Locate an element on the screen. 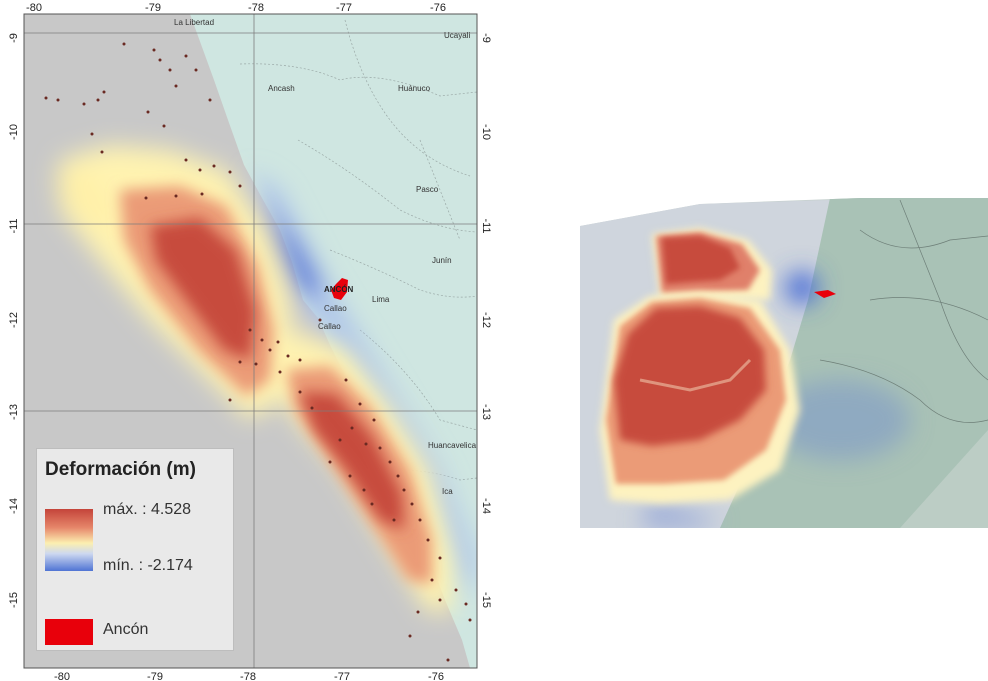 This screenshot has width=988, height=681. lon-ticks-top: -80 -79 -78 -77 -76 is located at coordinates (236, 8).